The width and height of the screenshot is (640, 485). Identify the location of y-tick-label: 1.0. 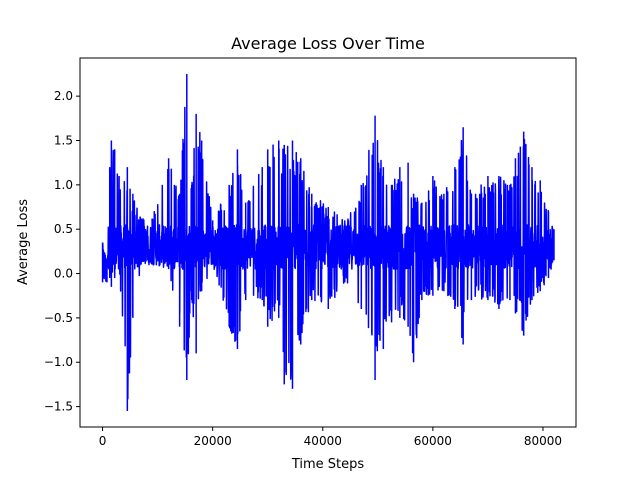
(63, 185).